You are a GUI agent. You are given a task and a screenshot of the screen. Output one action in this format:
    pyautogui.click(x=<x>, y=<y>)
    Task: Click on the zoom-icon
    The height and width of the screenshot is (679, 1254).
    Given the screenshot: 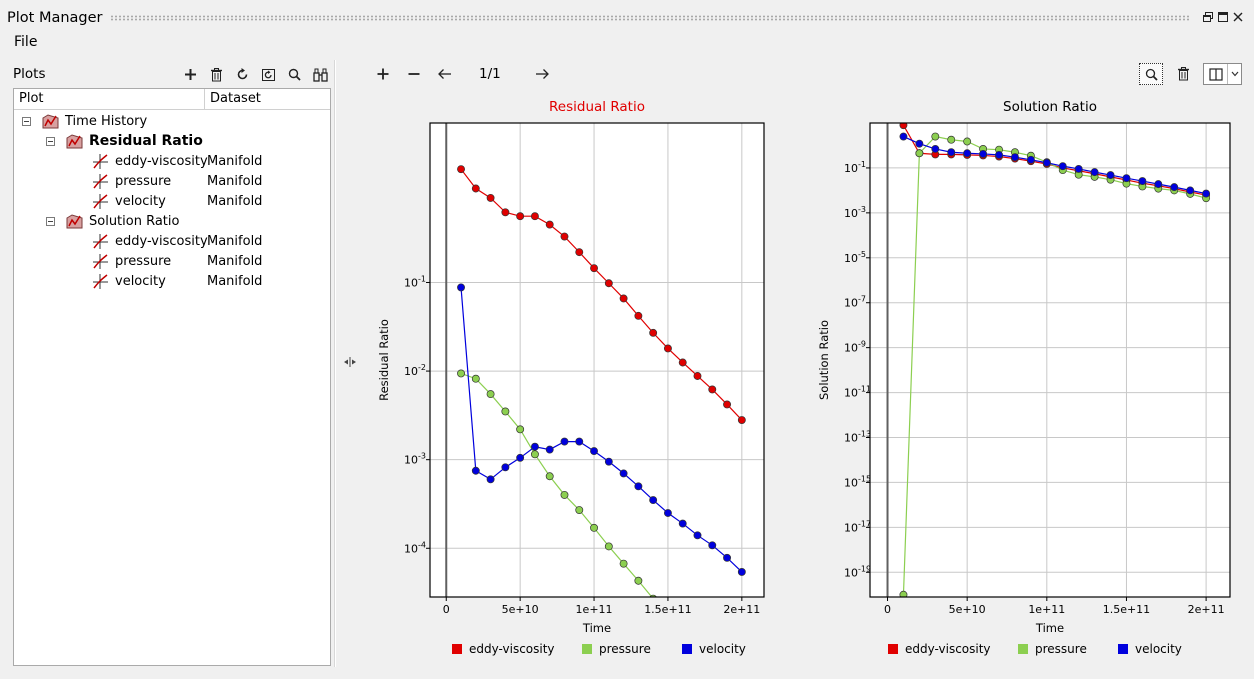 What is the action you would take?
    pyautogui.click(x=1151, y=74)
    